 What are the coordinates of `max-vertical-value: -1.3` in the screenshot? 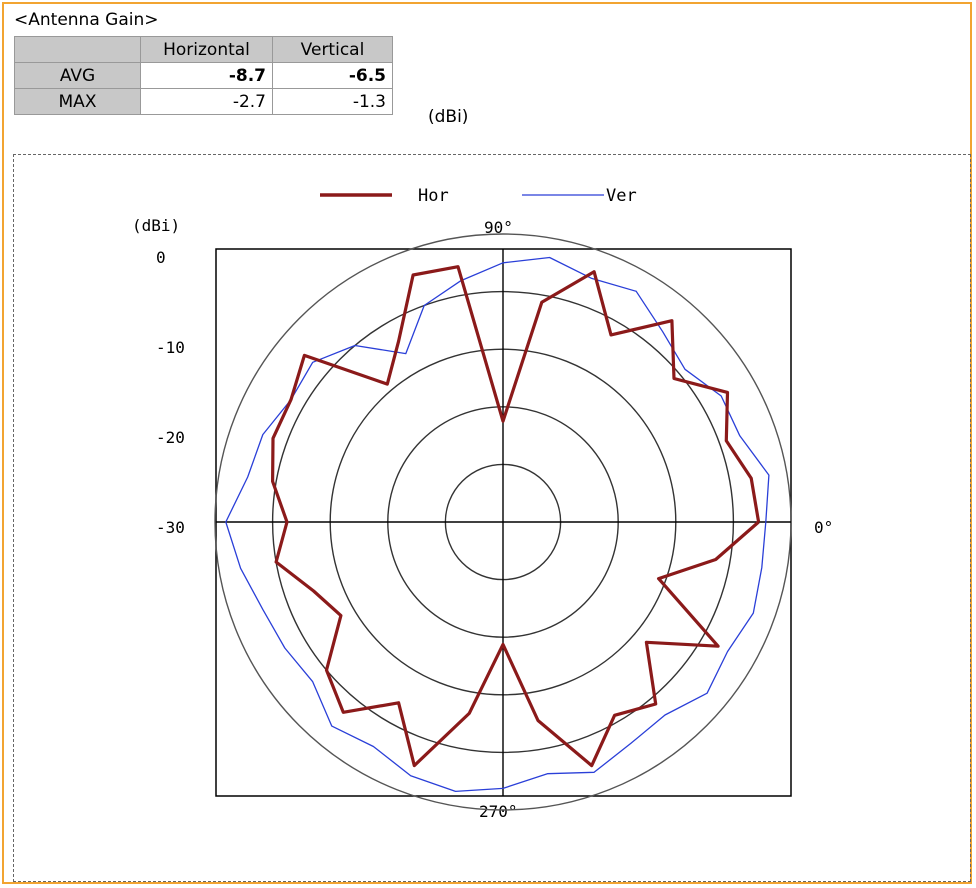 It's located at (332, 101).